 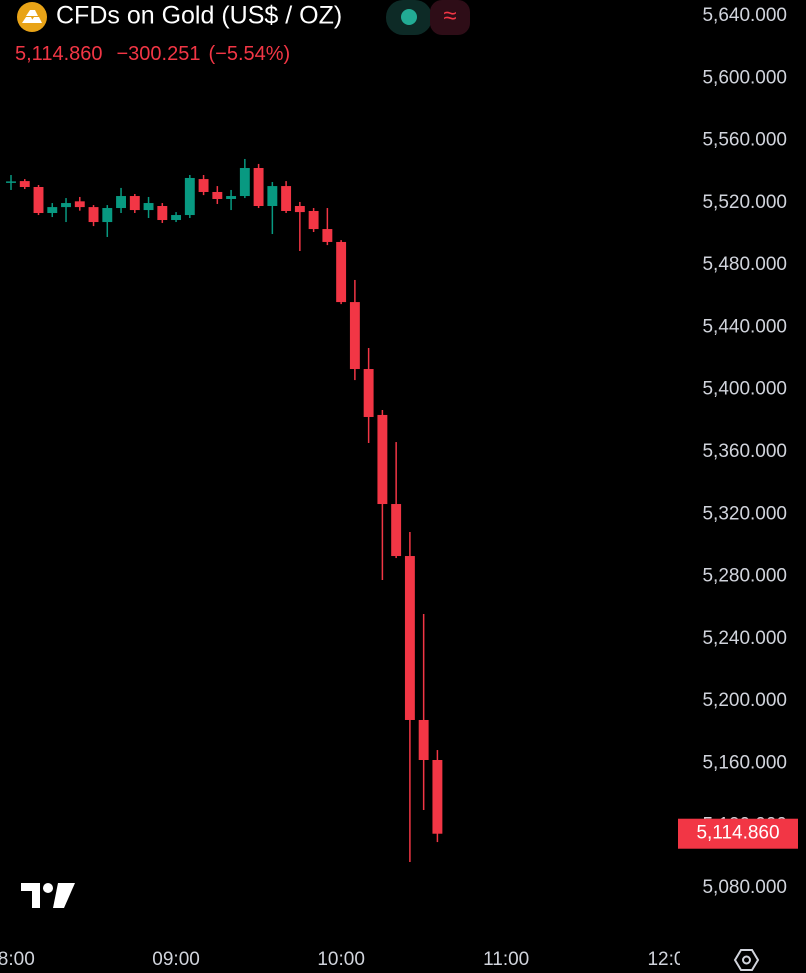 What do you see at coordinates (59, 54) in the screenshot?
I see `quote-price: 5,114.860` at bounding box center [59, 54].